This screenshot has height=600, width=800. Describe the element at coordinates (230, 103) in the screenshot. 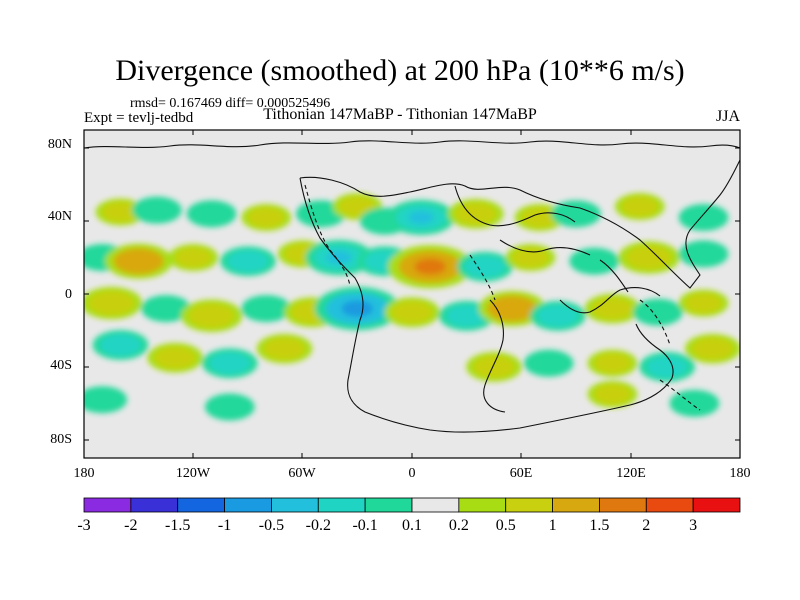

I see `rmsd-diff-stats: rmsd= 0.167469 diff= 0.000525496` at that location.